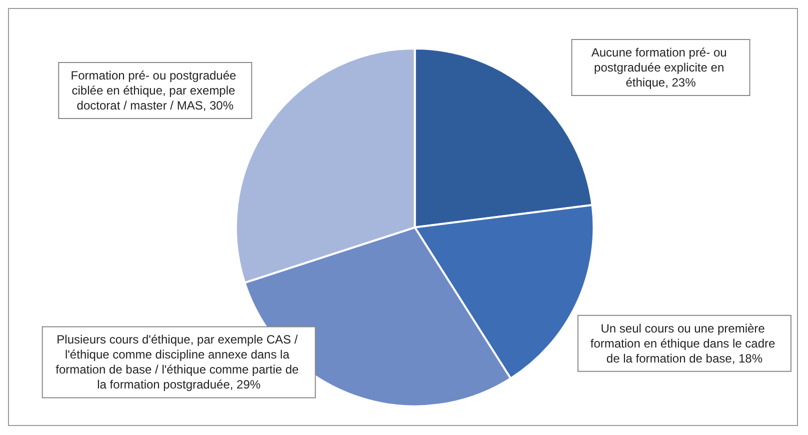  Describe the element at coordinates (179, 362) in the screenshot. I see `slice-label: Plusieurs cours d'éthique, par exemple CAS / l'éthique comme discipline annexe dans la formation de base / l'éthique comme partie de la formation postgraduée, 29%` at that location.